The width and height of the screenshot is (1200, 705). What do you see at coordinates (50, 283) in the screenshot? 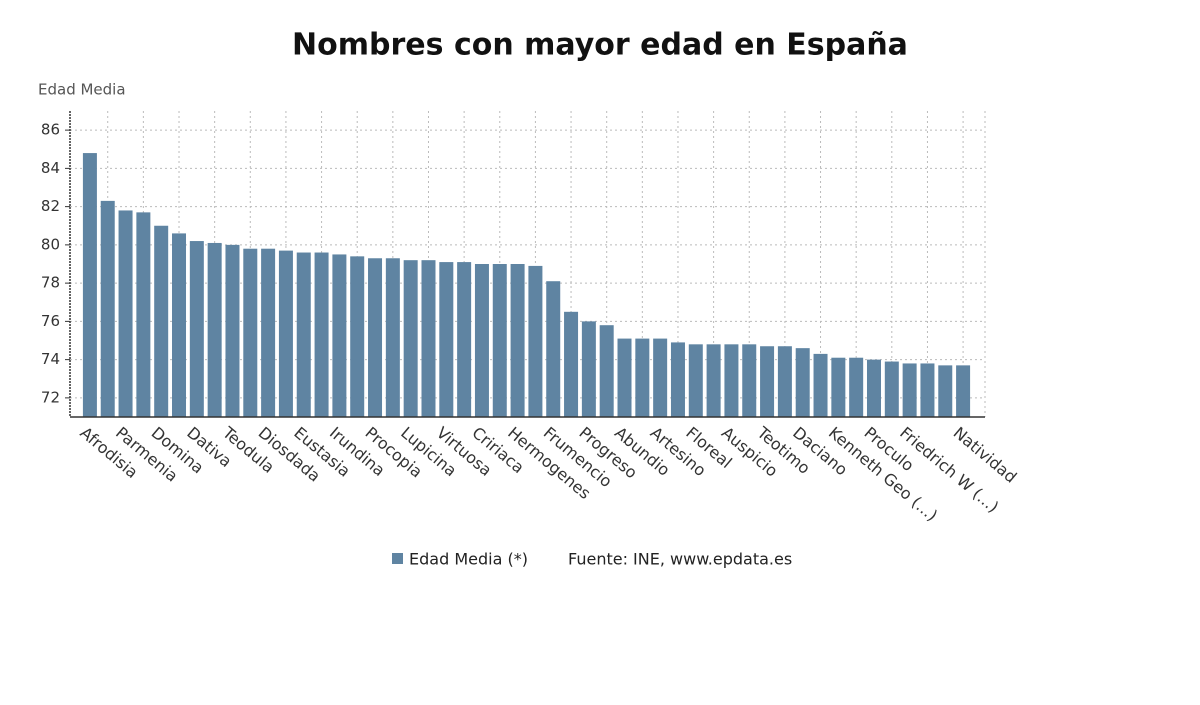
I see `y-tick-label: 78` at bounding box center [50, 283].